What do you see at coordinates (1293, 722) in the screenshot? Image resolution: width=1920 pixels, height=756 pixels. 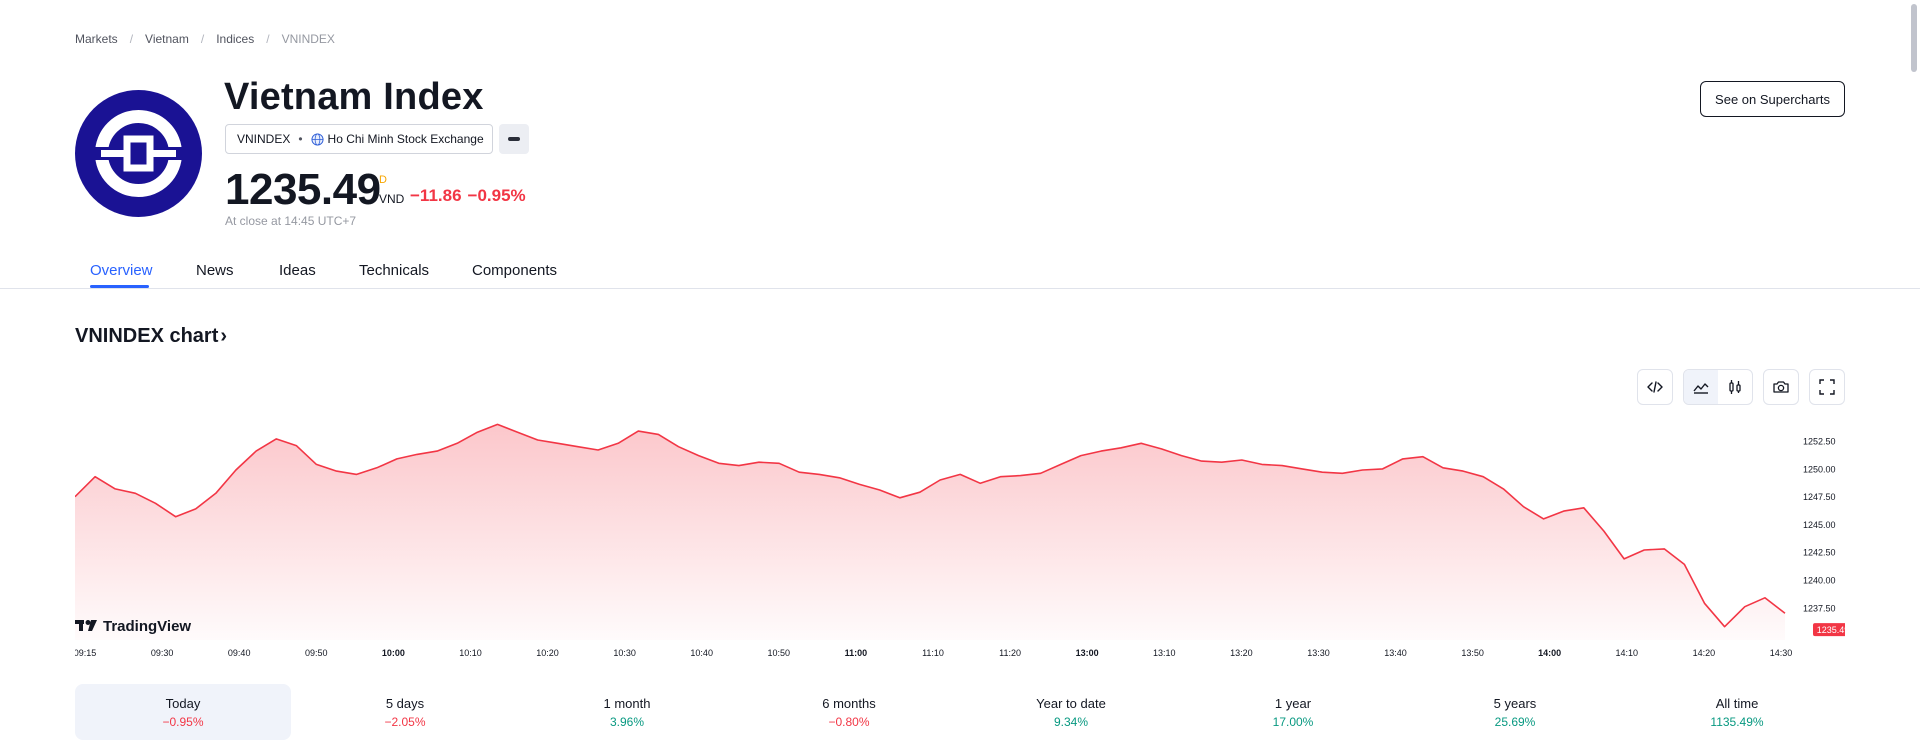 I see `period-change: 17.00%` at bounding box center [1293, 722].